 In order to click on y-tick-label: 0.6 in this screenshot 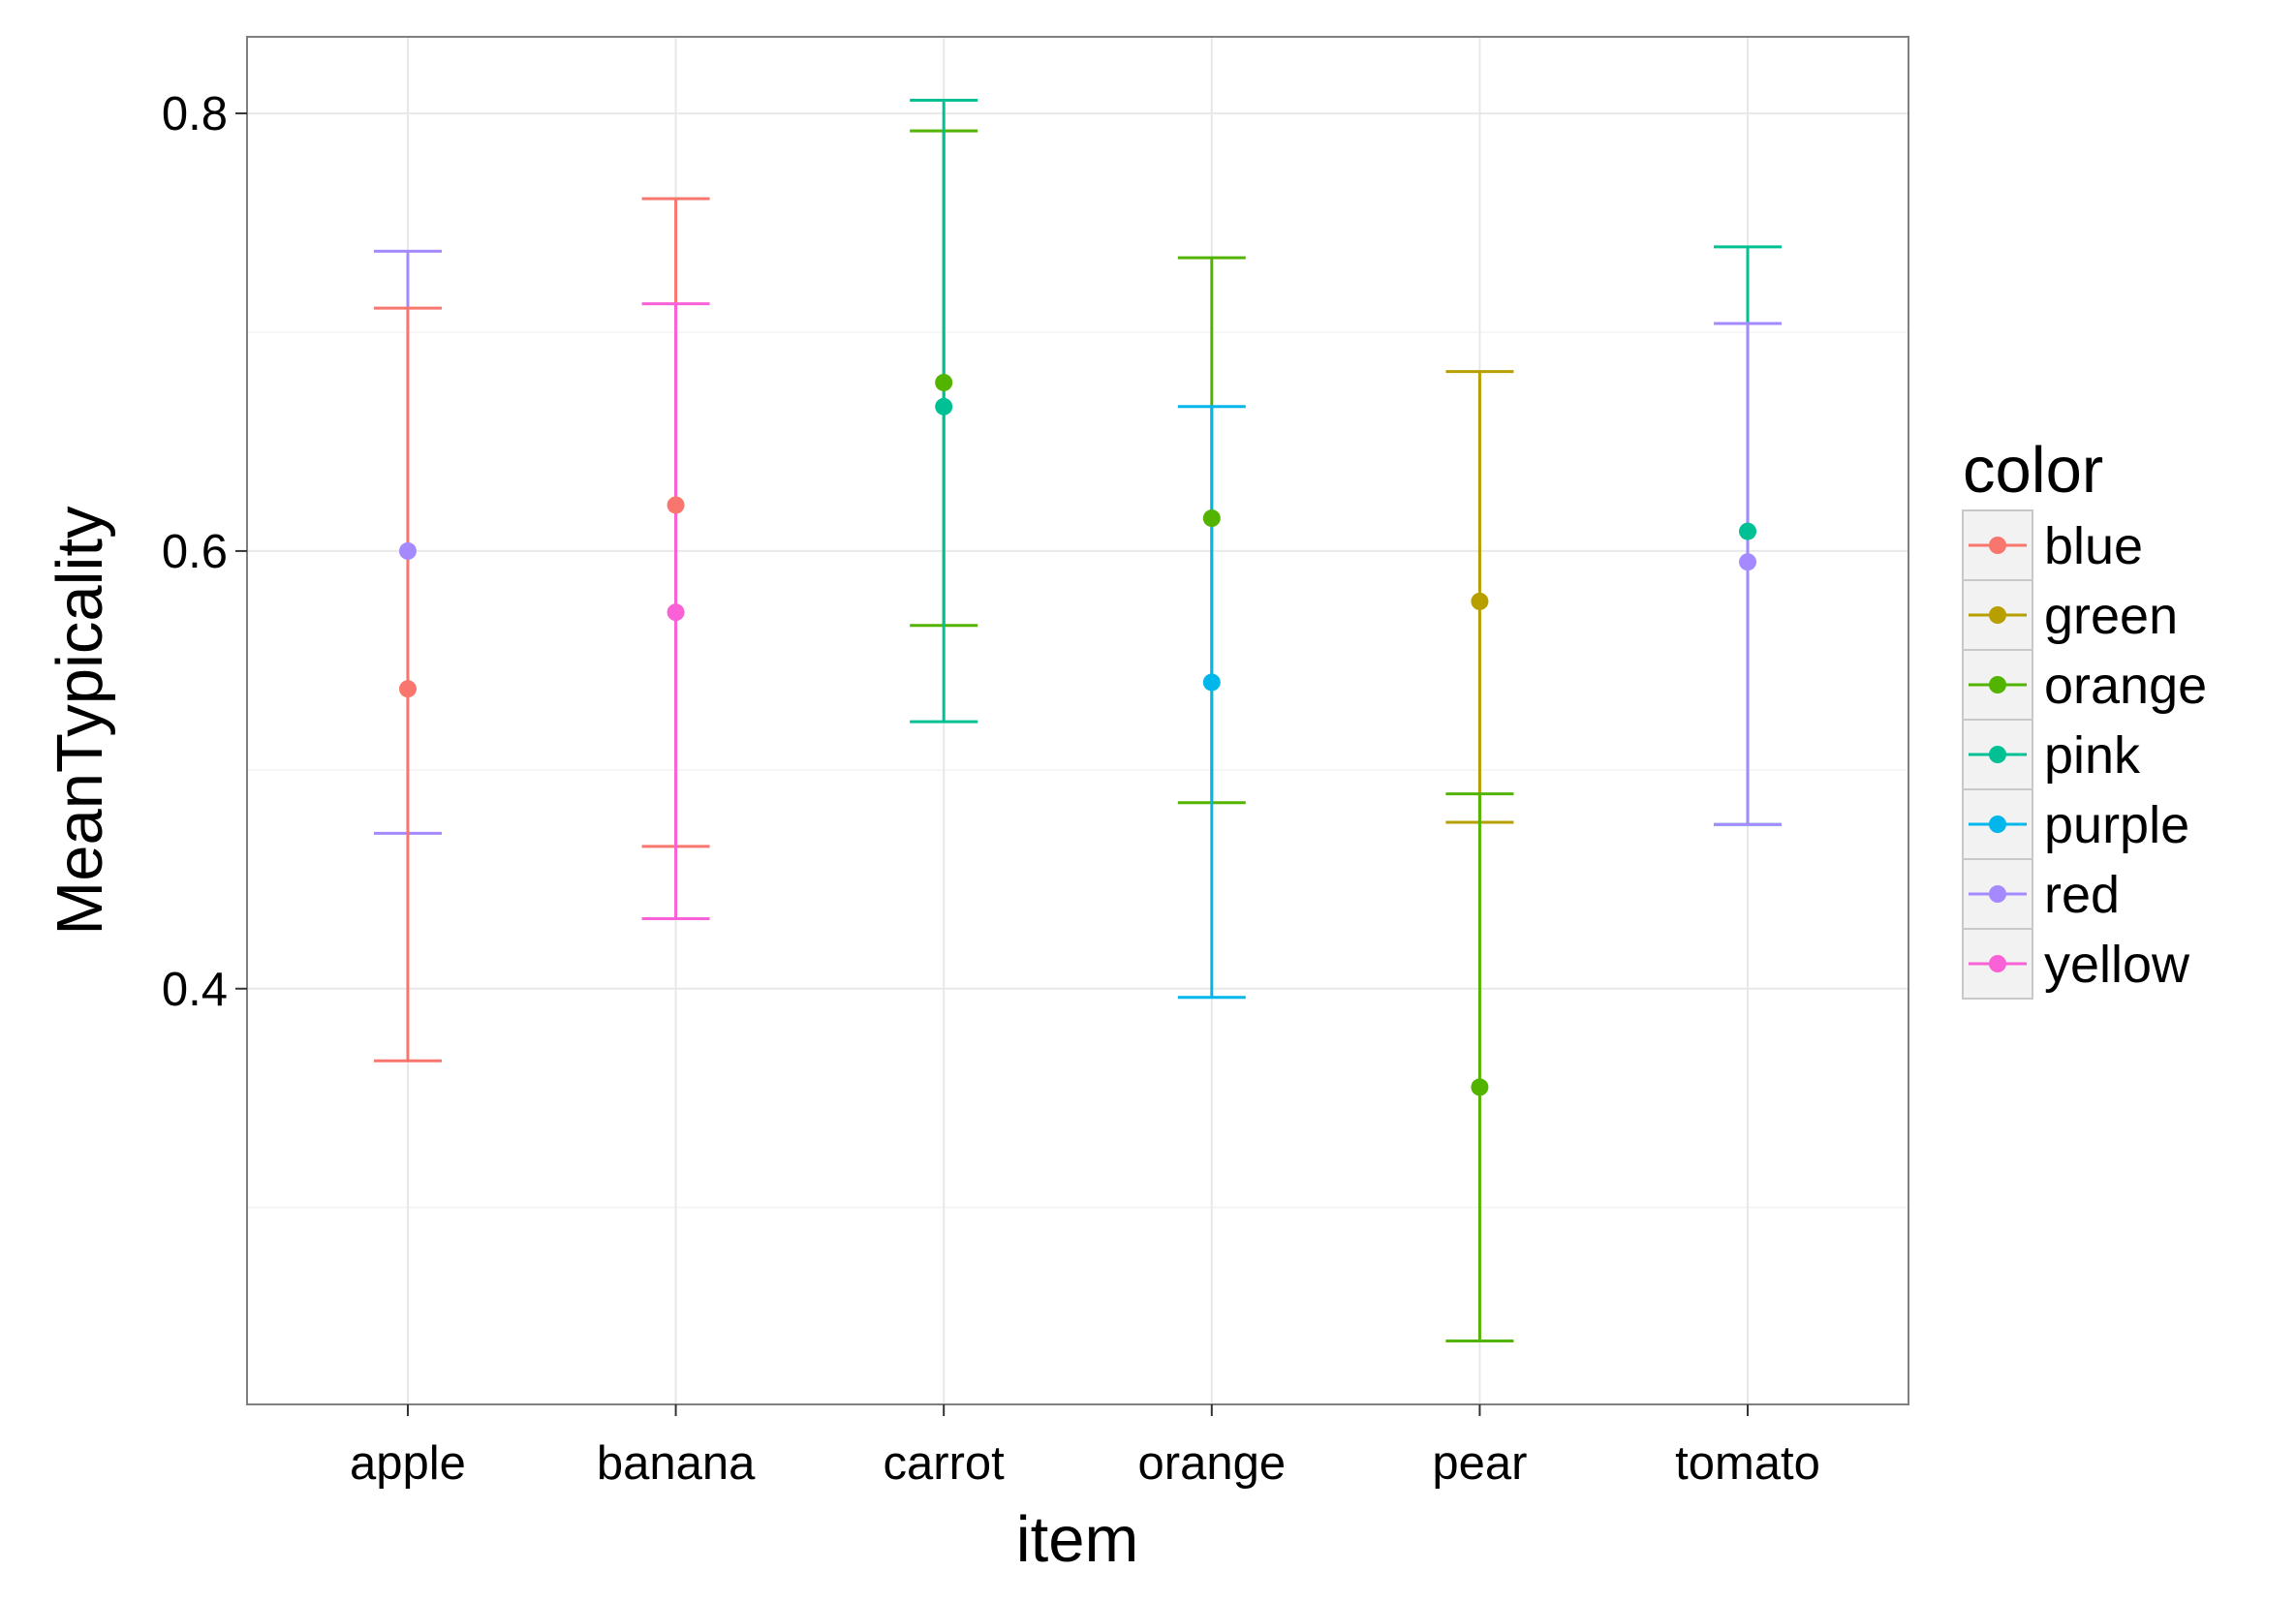, I will do `click(195, 552)`.